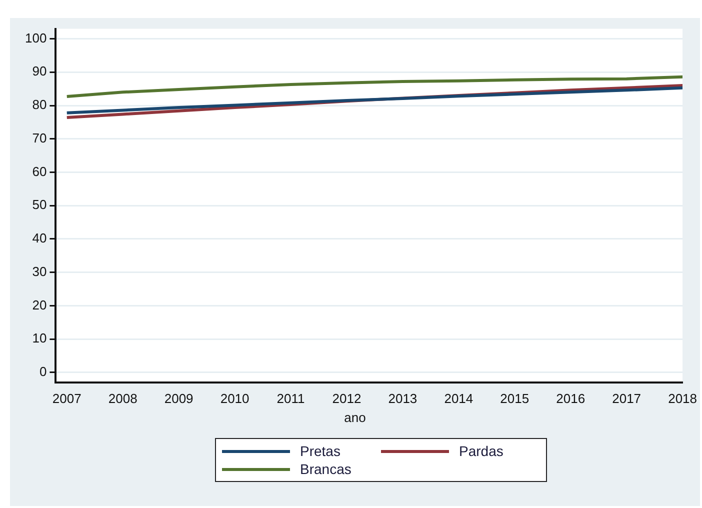  What do you see at coordinates (347, 398) in the screenshot?
I see `x-tick-label: 2012` at bounding box center [347, 398].